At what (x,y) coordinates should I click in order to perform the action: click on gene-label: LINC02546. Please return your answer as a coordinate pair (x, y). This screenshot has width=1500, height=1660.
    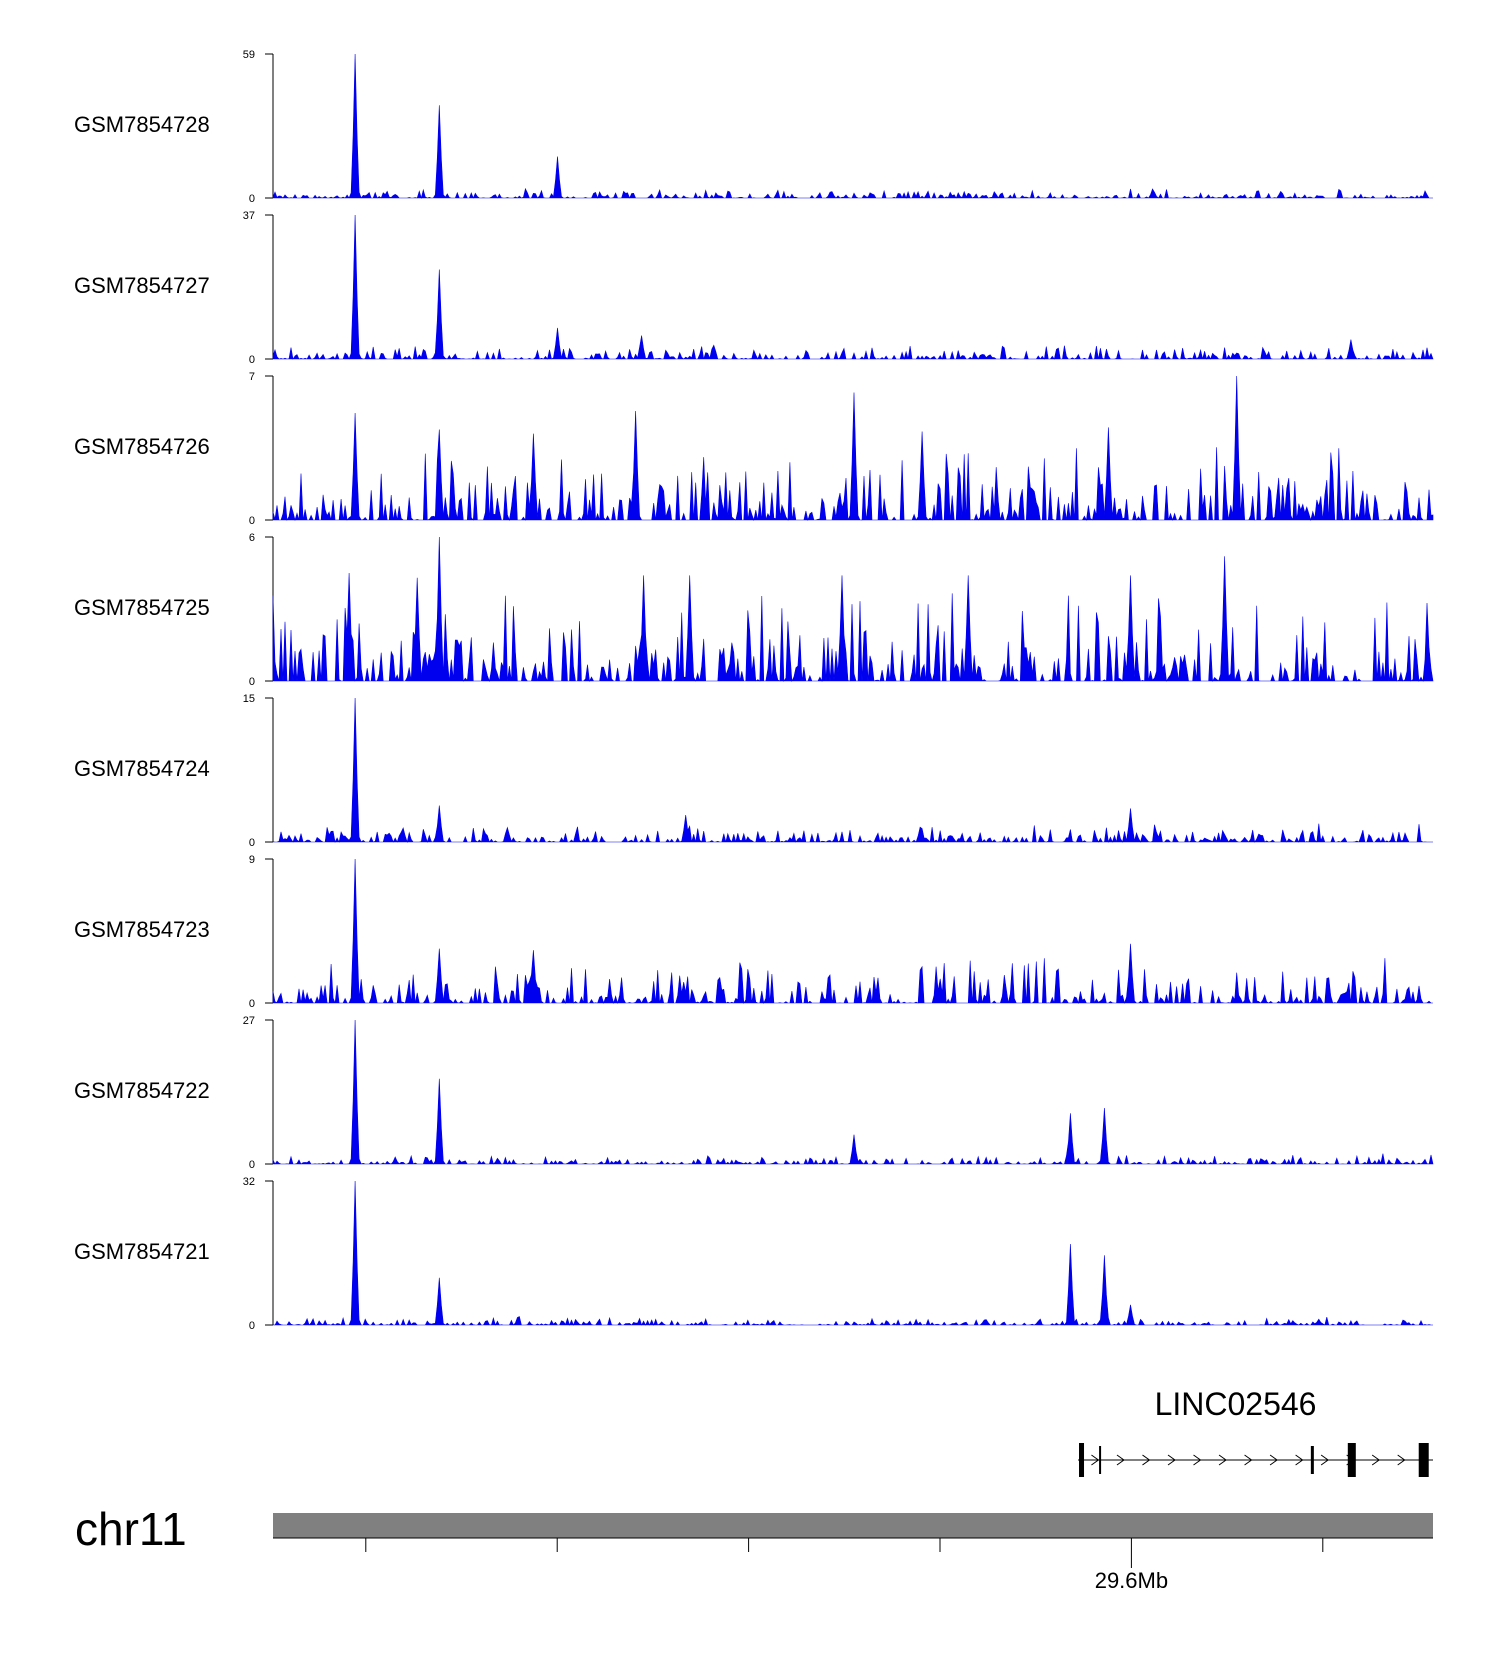
    Looking at the image, I should click on (1236, 1404).